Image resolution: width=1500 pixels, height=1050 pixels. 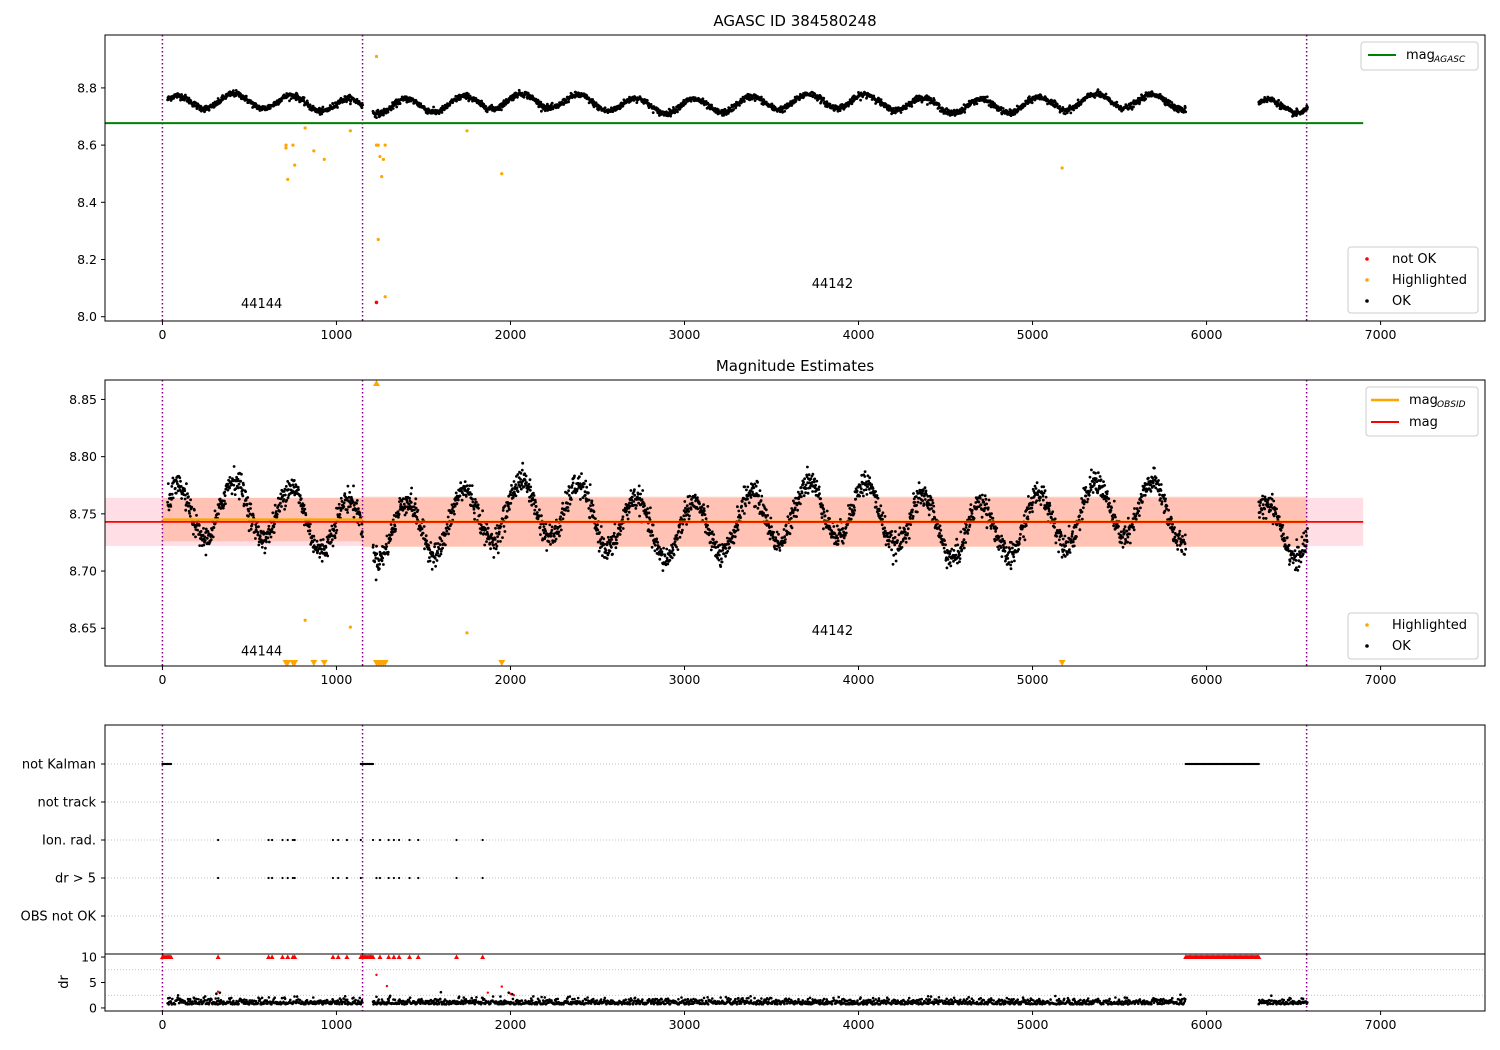 What do you see at coordinates (1401, 301) in the screenshot?
I see `legend-ok-label: OK` at bounding box center [1401, 301].